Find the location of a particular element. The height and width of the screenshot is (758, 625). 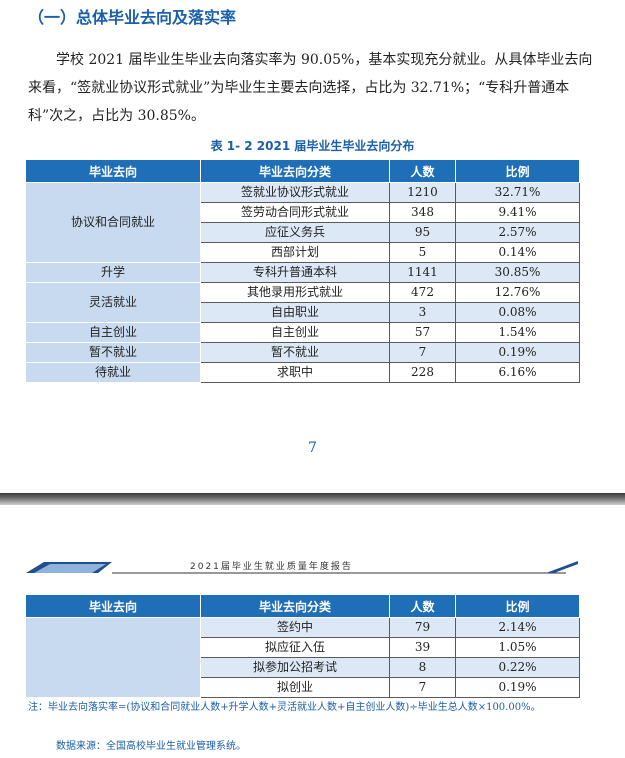

table-row: 拟参加公招考试 8 0.22% is located at coordinates (303, 667).